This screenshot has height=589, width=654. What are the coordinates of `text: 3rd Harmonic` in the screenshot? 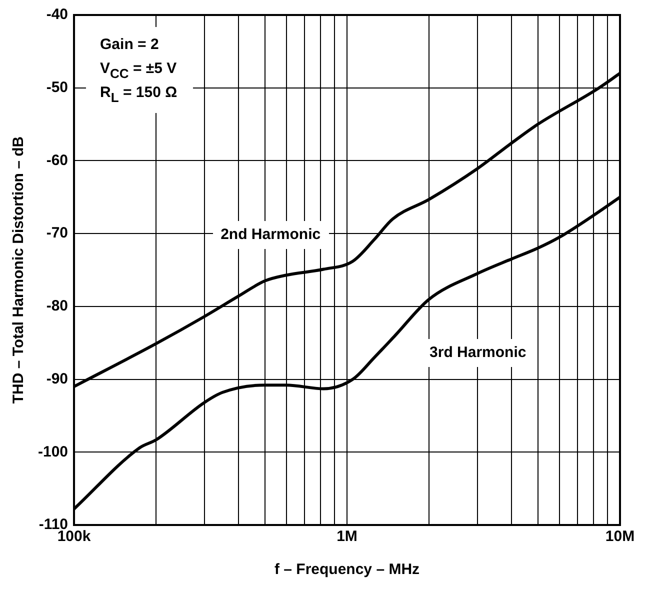 It's located at (478, 353).